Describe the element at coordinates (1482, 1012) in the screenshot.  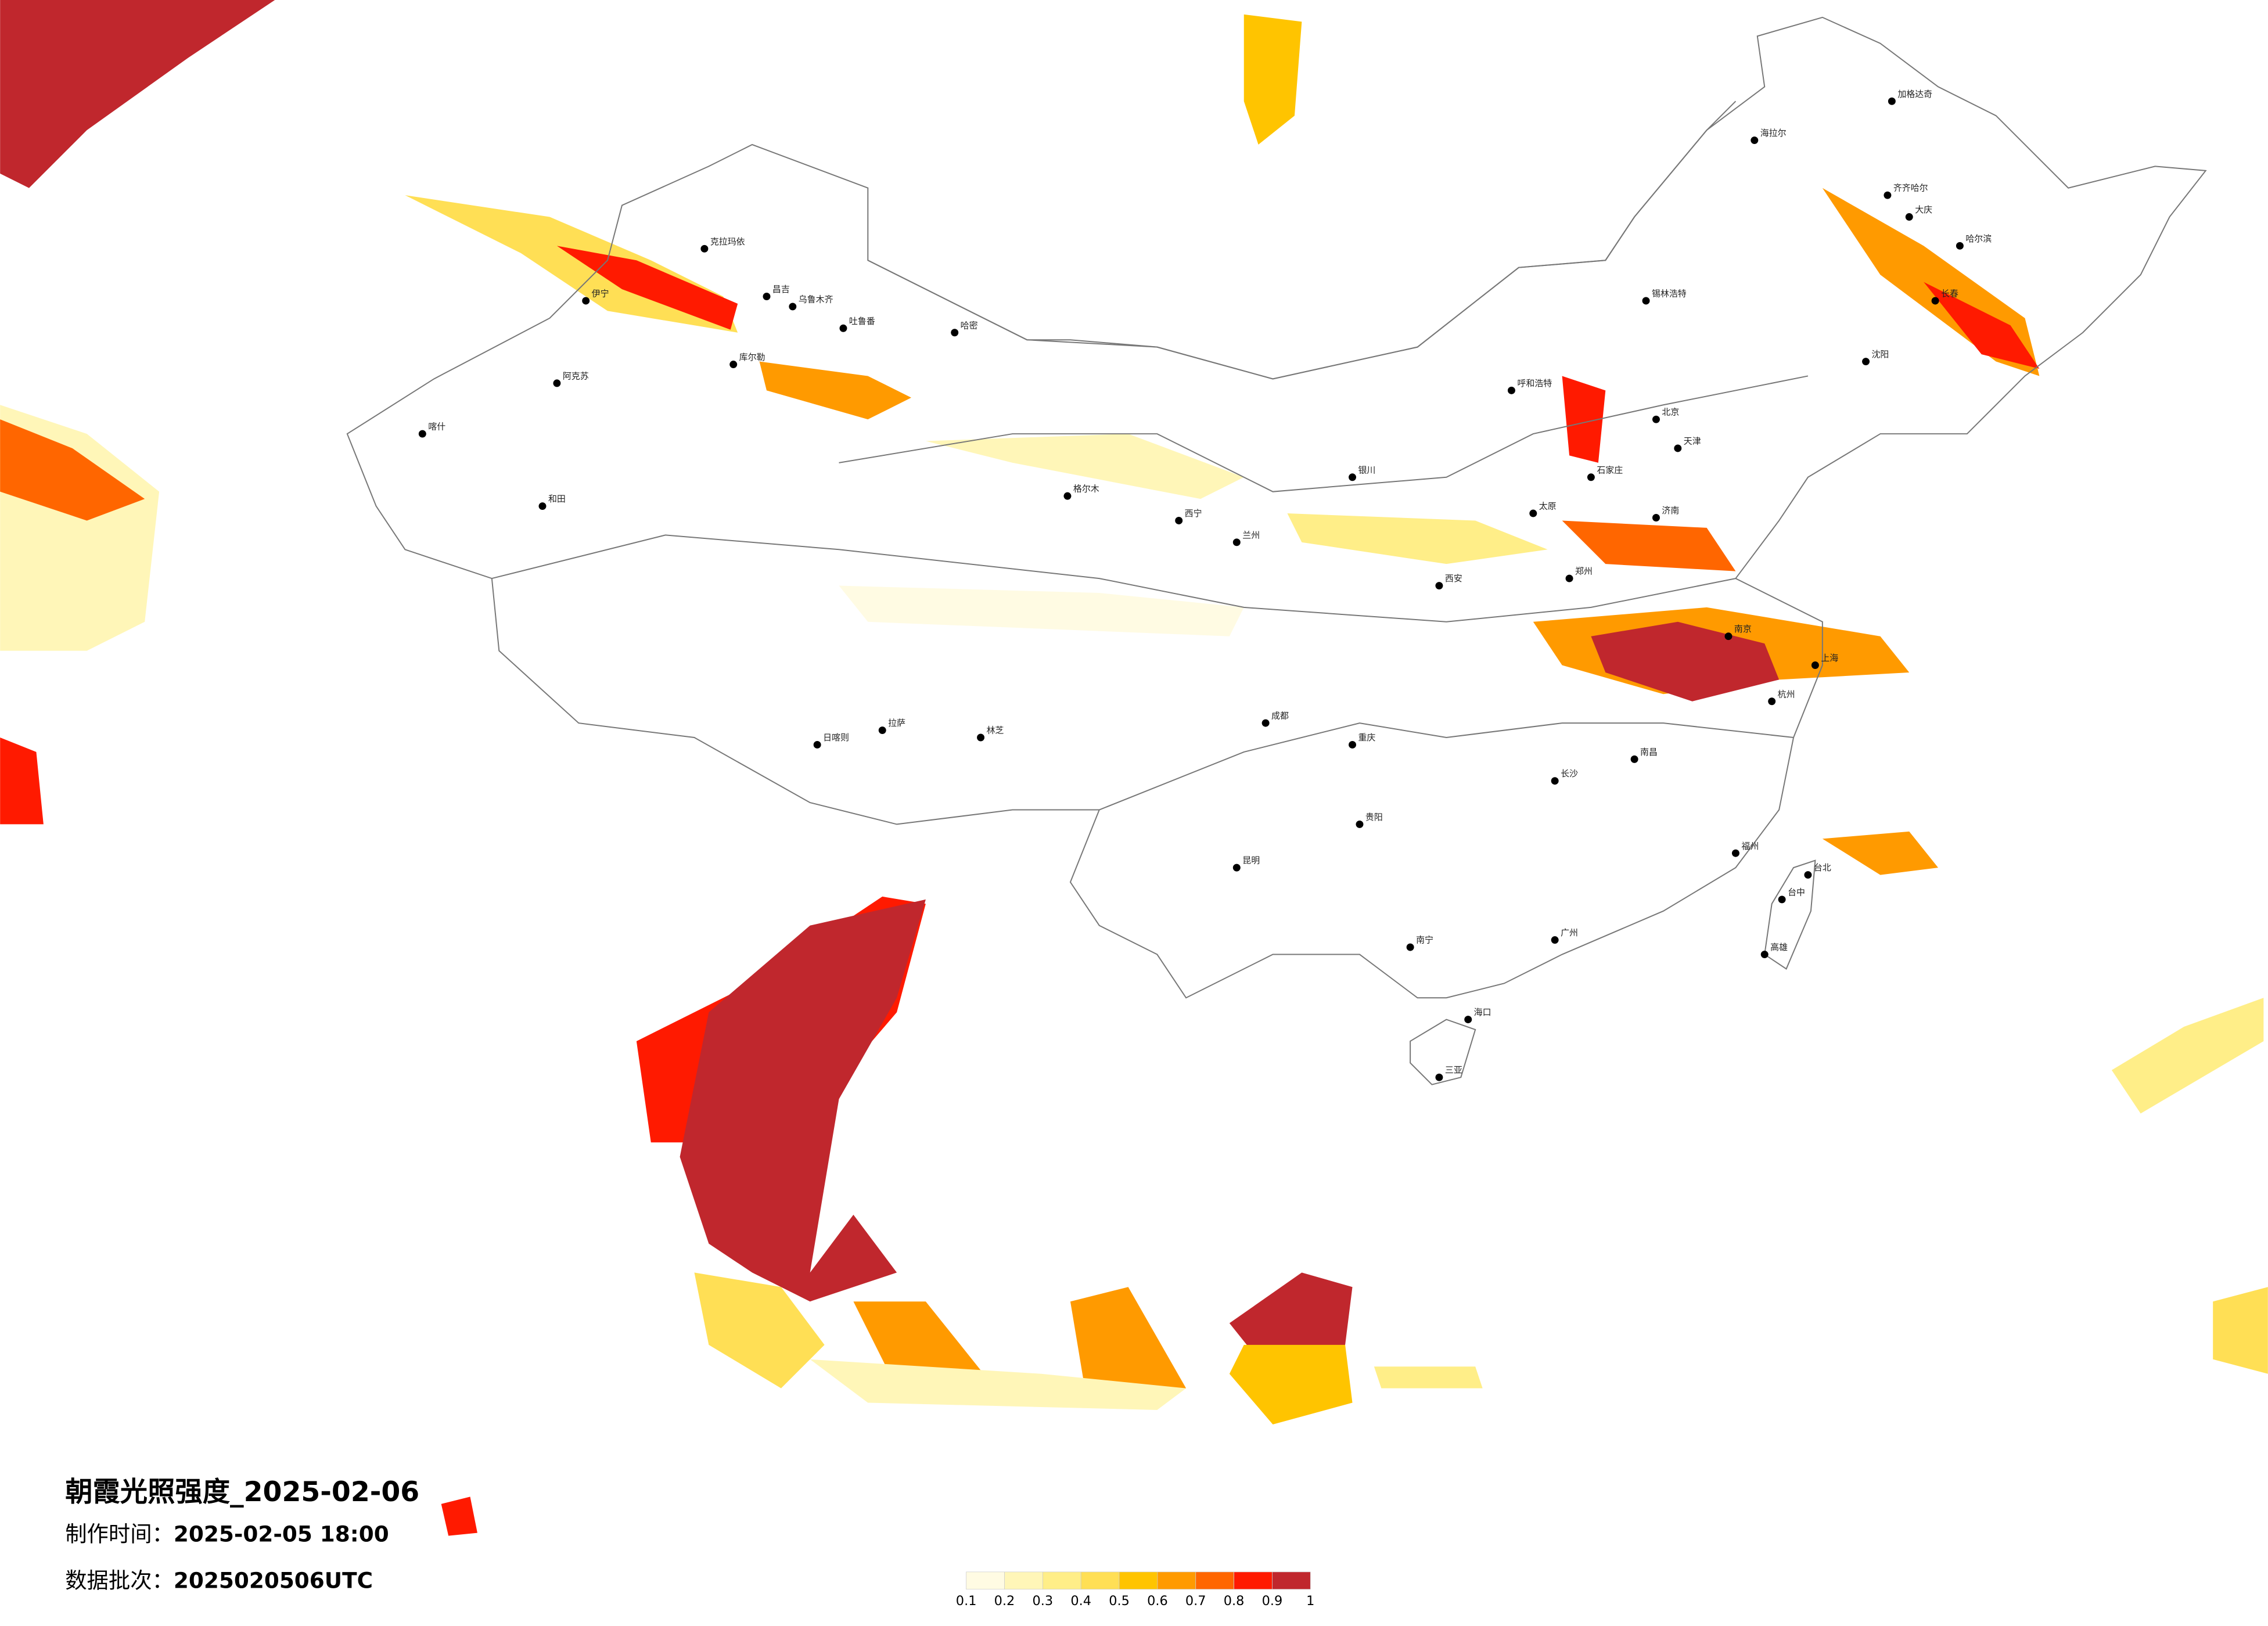
I see `city-label: 海口` at that location.